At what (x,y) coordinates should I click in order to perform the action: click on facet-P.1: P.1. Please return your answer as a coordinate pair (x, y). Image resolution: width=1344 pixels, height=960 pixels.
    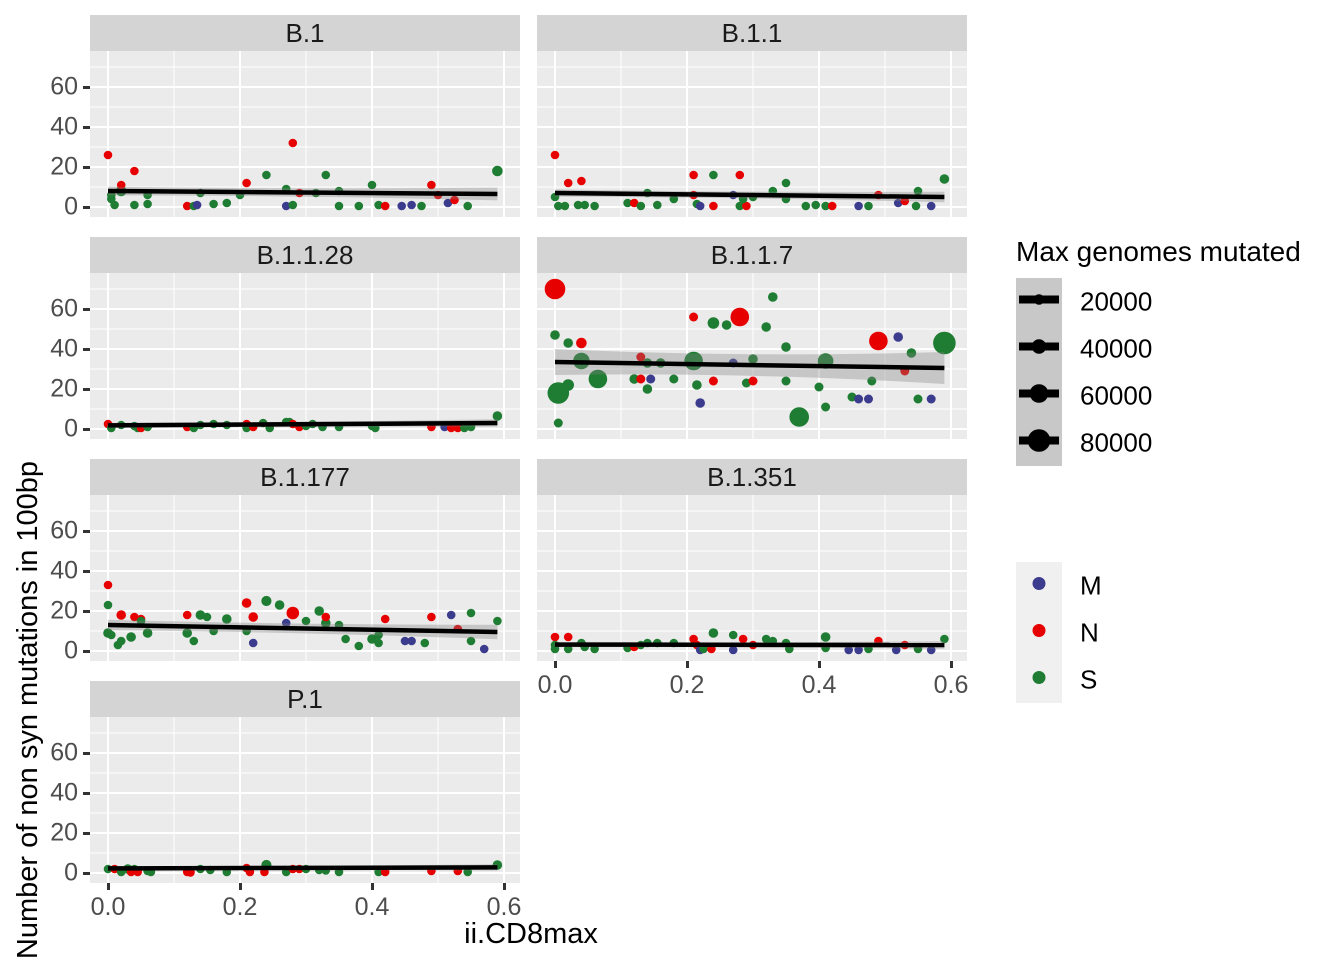
    Looking at the image, I should click on (305, 782).